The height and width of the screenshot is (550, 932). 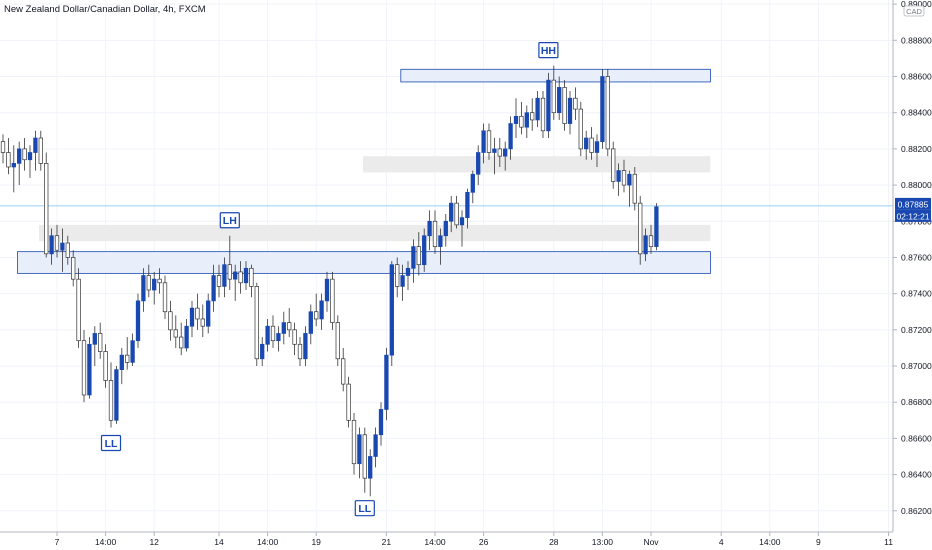 What do you see at coordinates (916, 4) in the screenshot?
I see `y-tick-label: 0.89000` at bounding box center [916, 4].